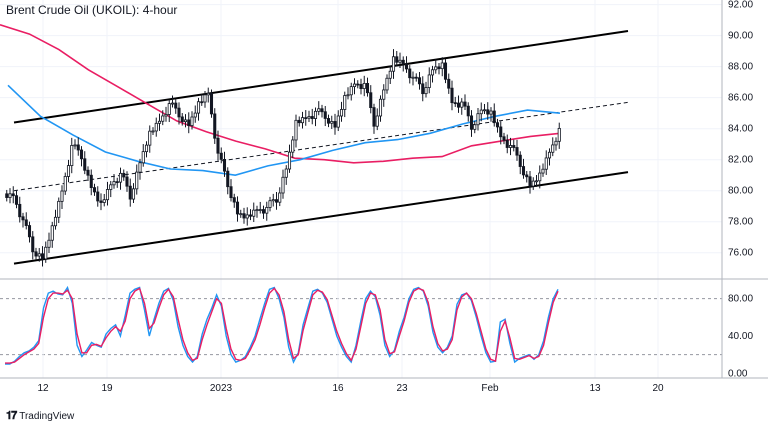 This screenshot has height=432, width=768. What do you see at coordinates (221, 388) in the screenshot?
I see `time-tick-label: 2023` at bounding box center [221, 388].